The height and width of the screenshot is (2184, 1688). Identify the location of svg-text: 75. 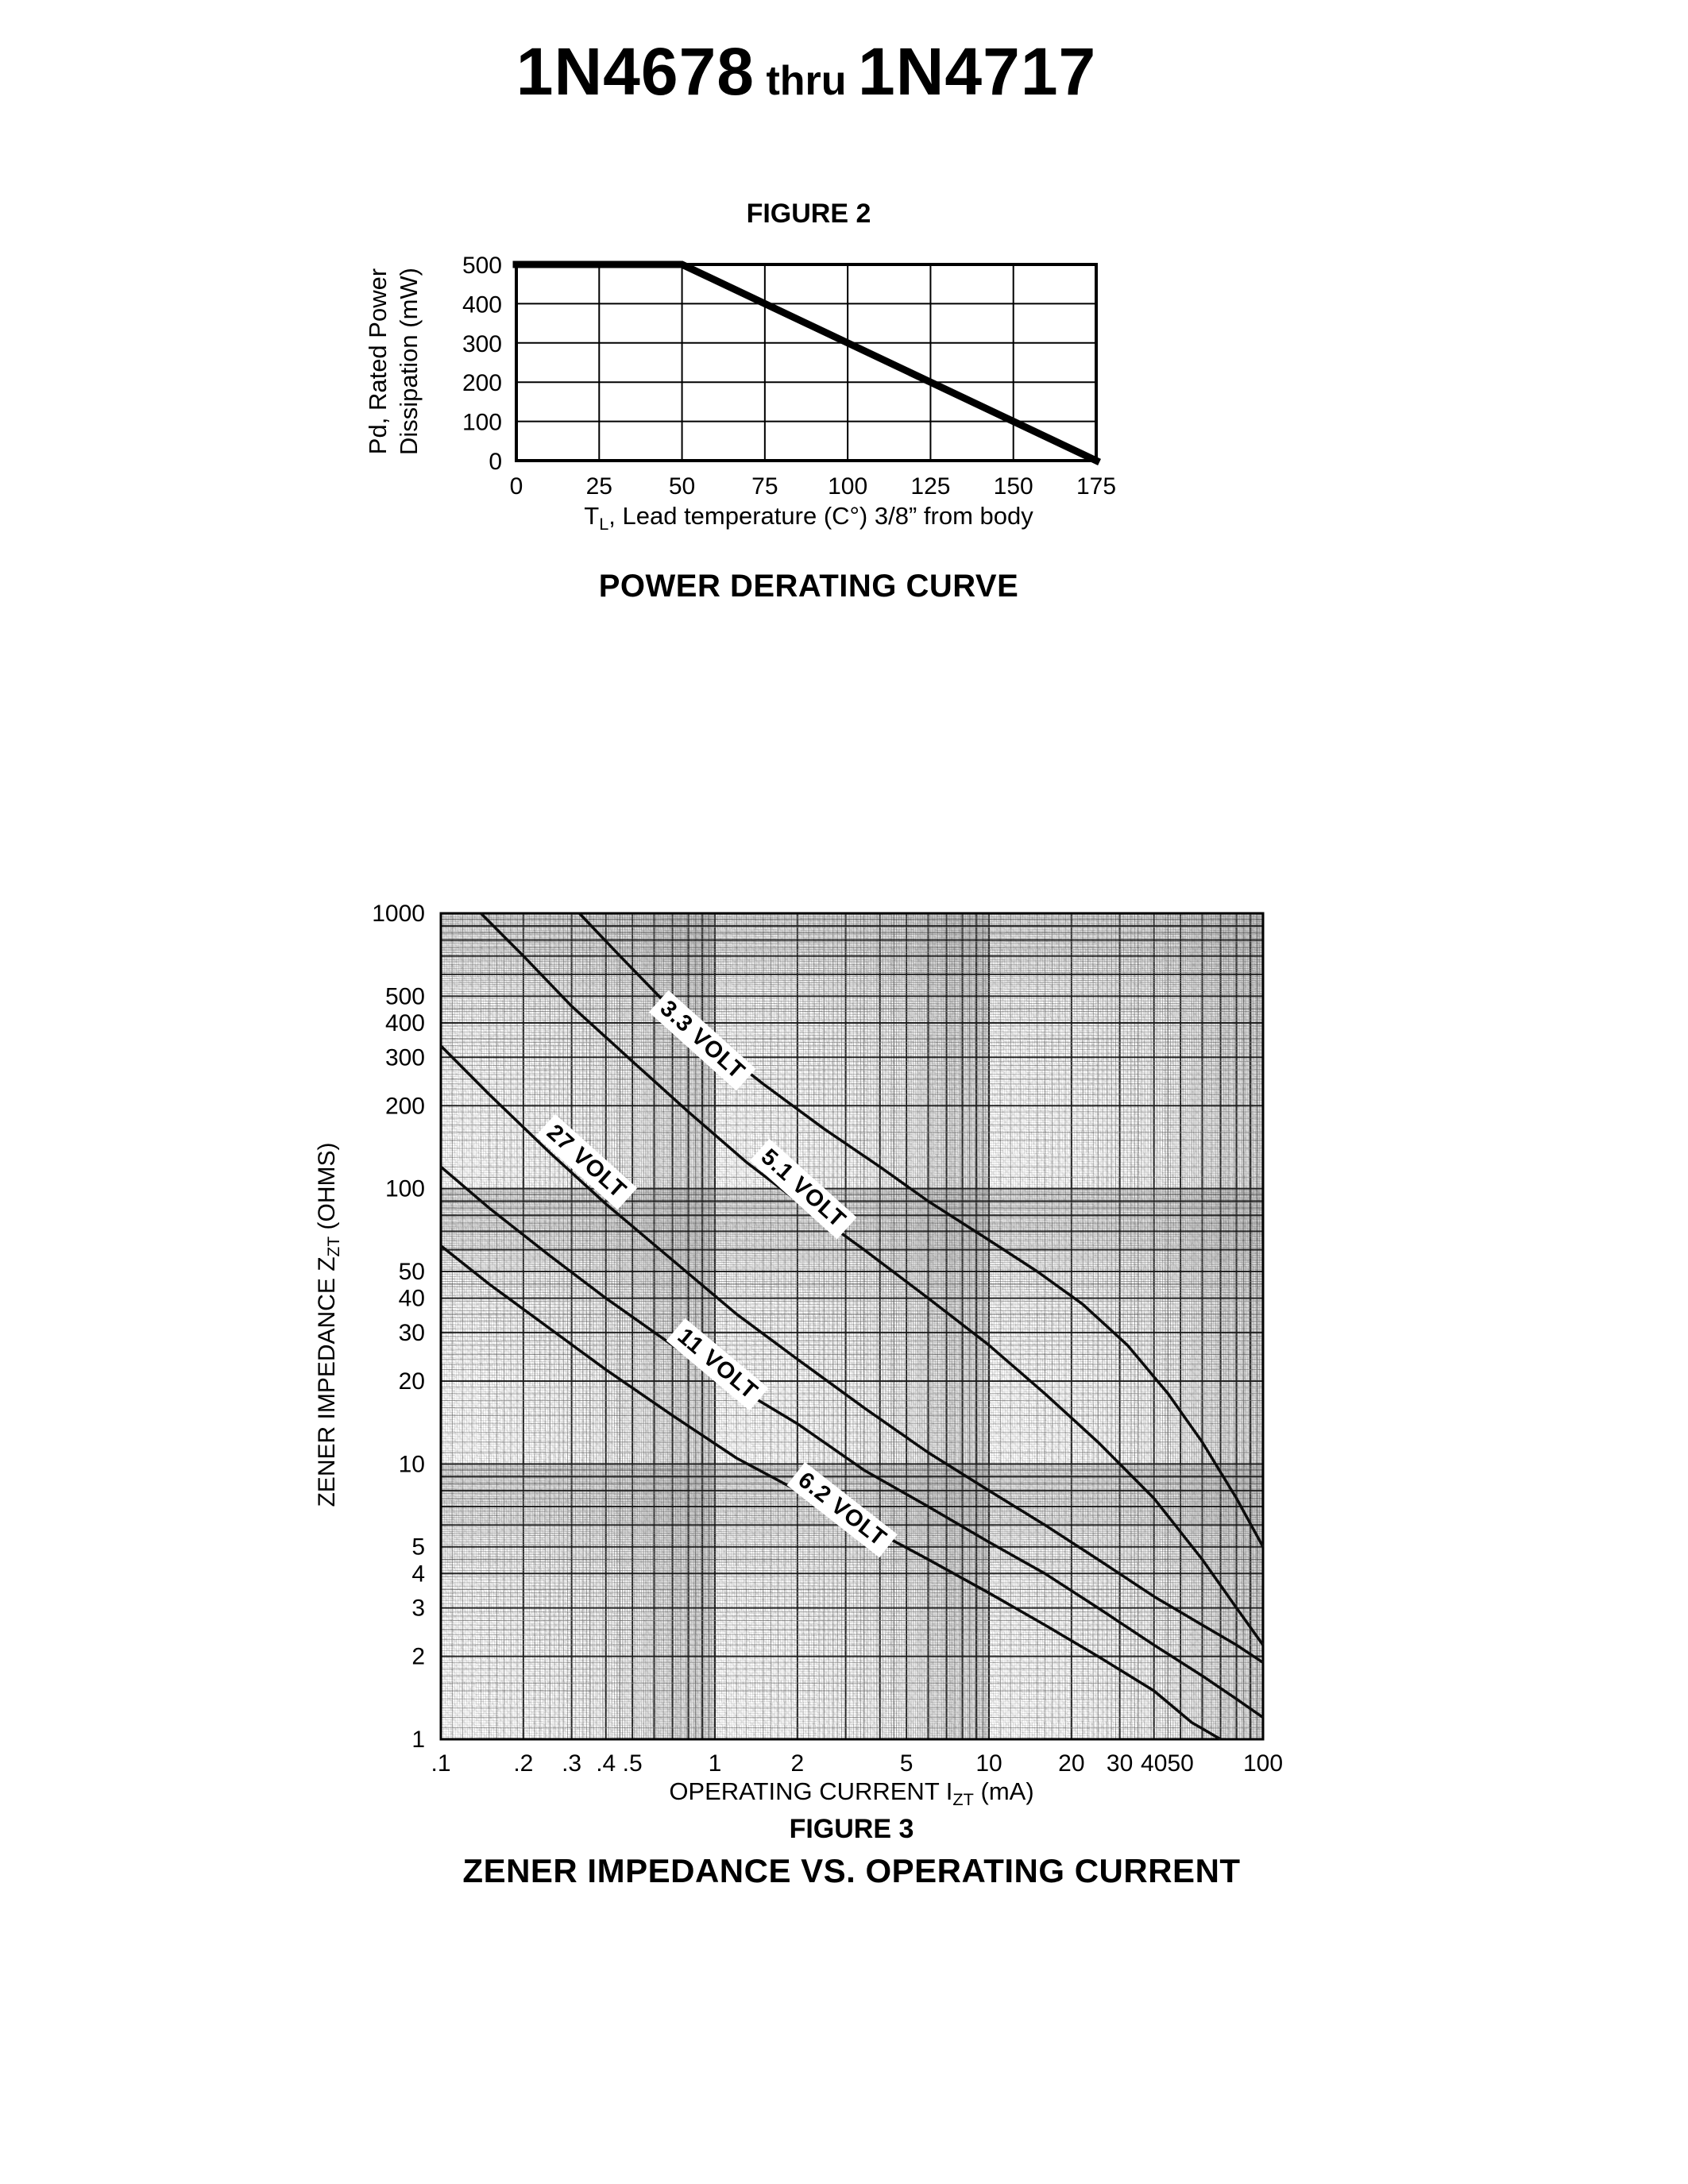
(764, 486).